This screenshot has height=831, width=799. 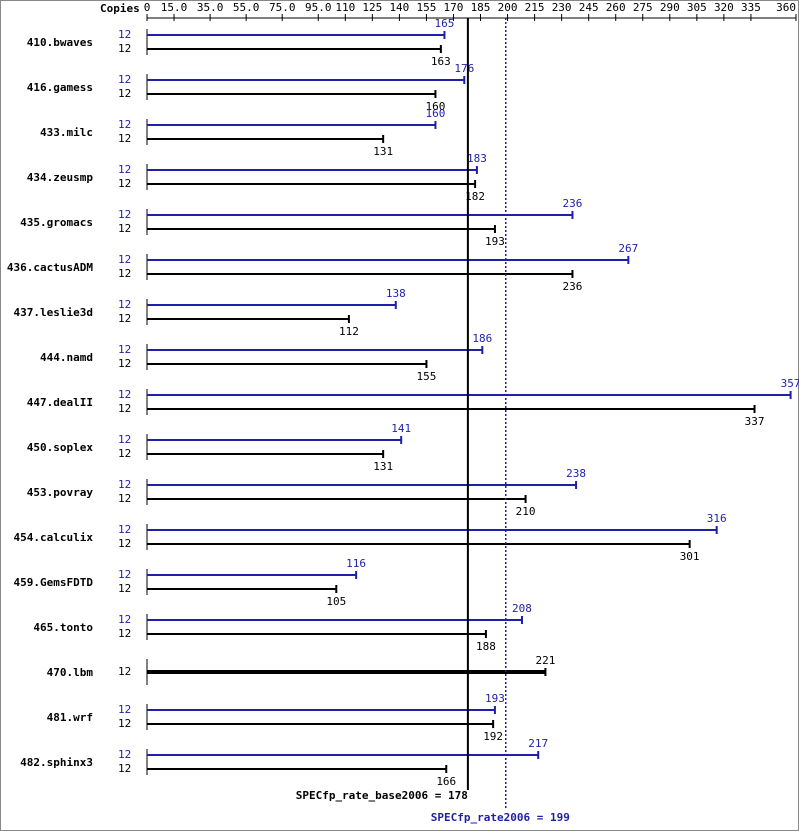 I want to click on value-label: 141, so click(x=401, y=428).